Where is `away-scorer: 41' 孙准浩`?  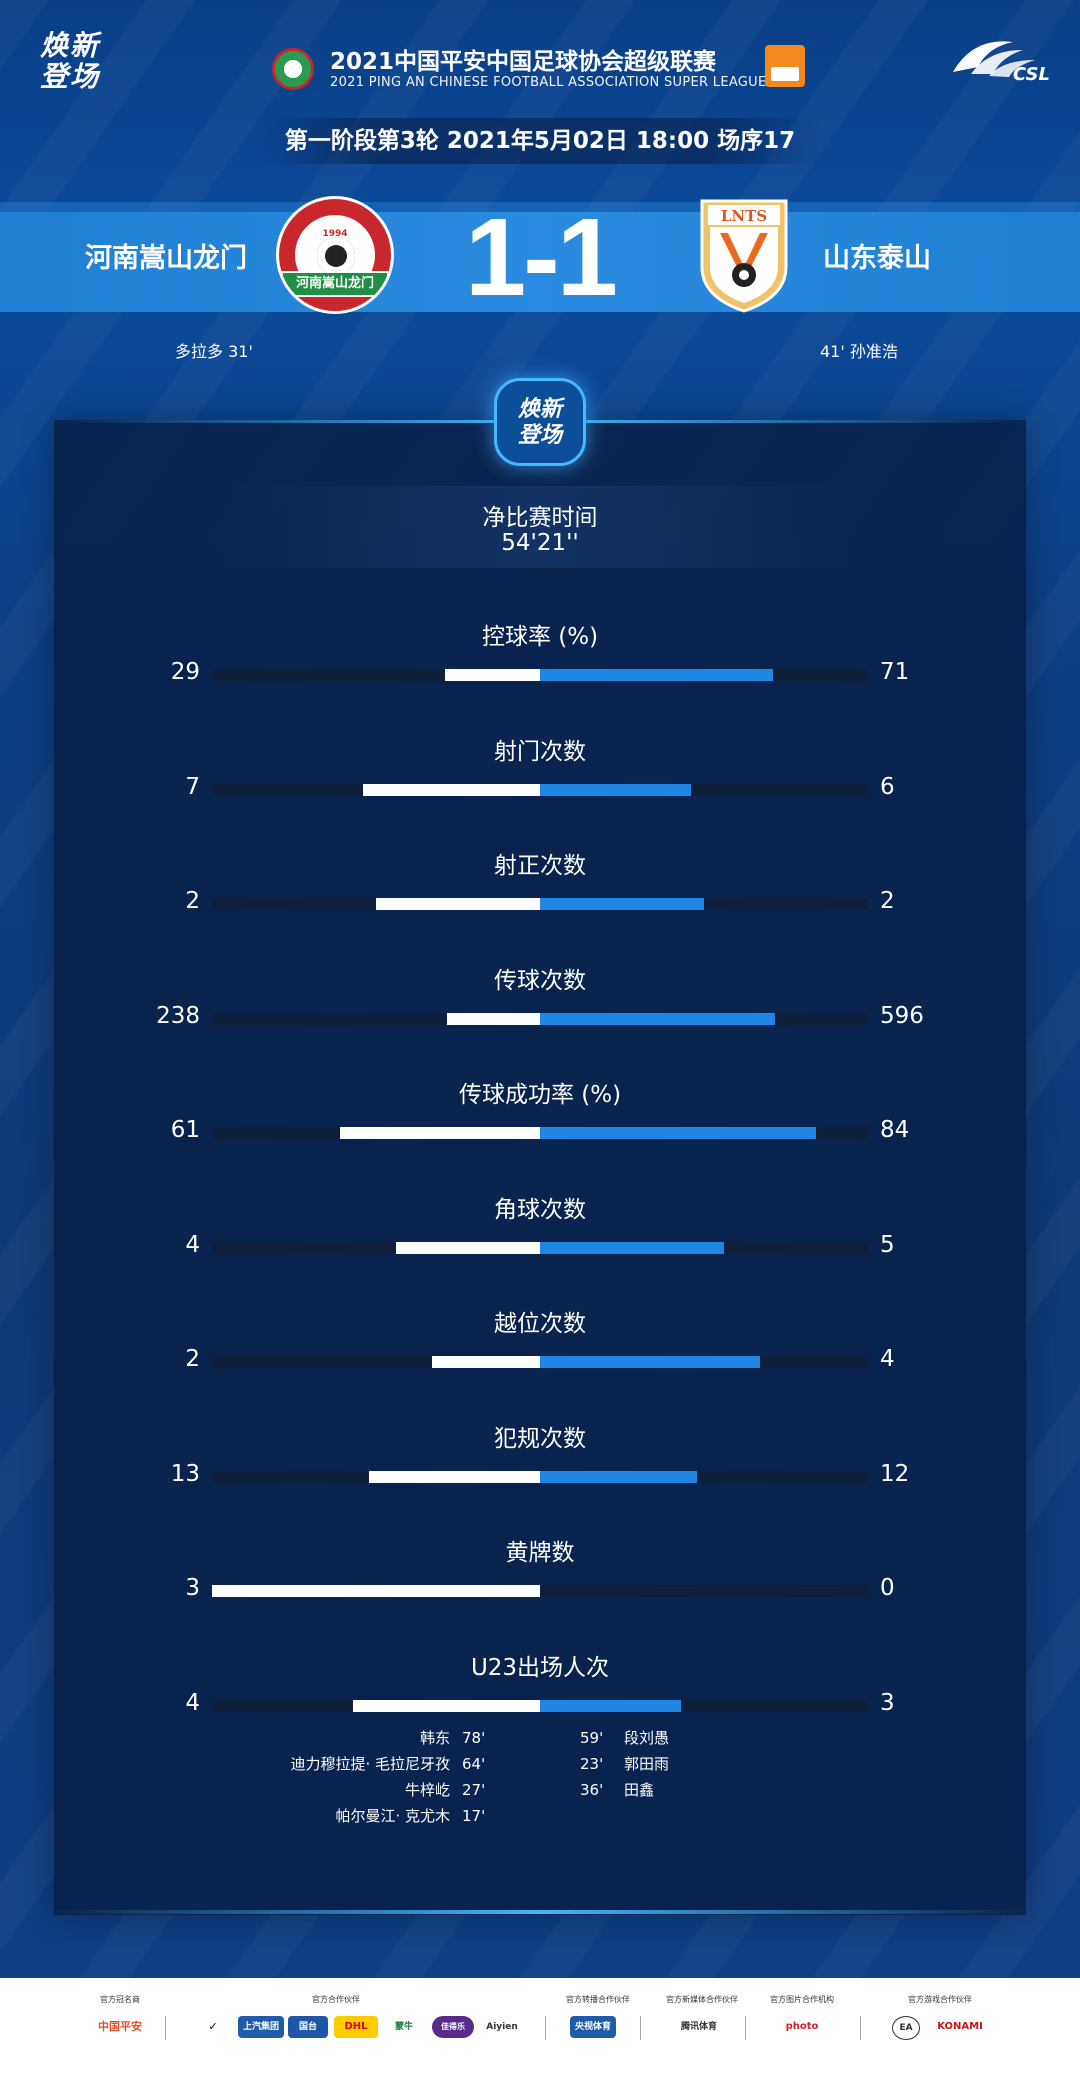
away-scorer: 41' 孙准浩 is located at coordinates (859, 351).